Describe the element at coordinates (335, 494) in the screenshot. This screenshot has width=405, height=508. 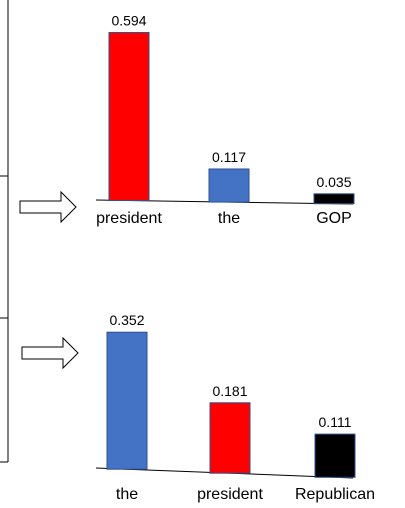
I see `category-label: Republican` at that location.